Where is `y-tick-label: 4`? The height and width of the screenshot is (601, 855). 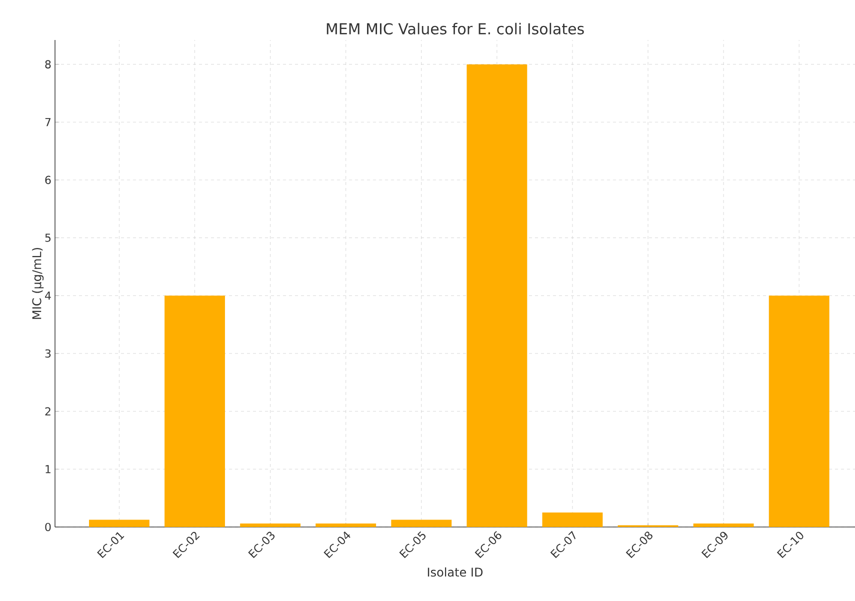 y-tick-label: 4 is located at coordinates (48, 296).